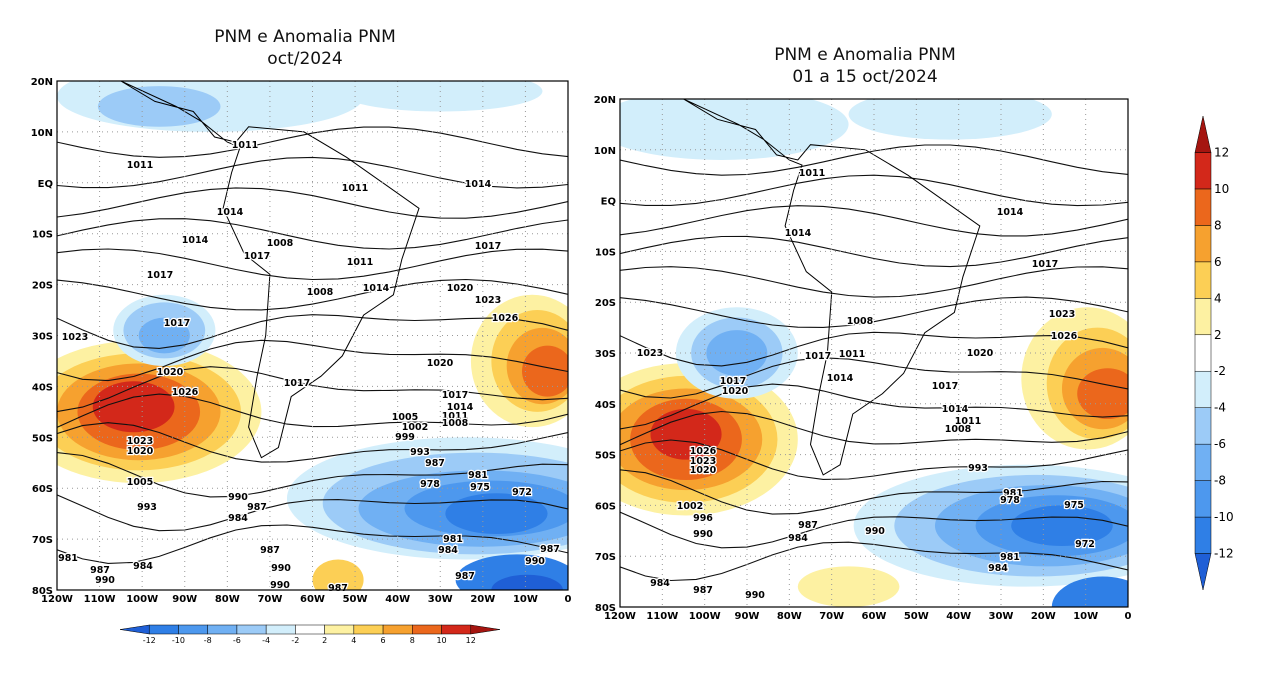  I want to click on contour-label: 1002, so click(415, 427).